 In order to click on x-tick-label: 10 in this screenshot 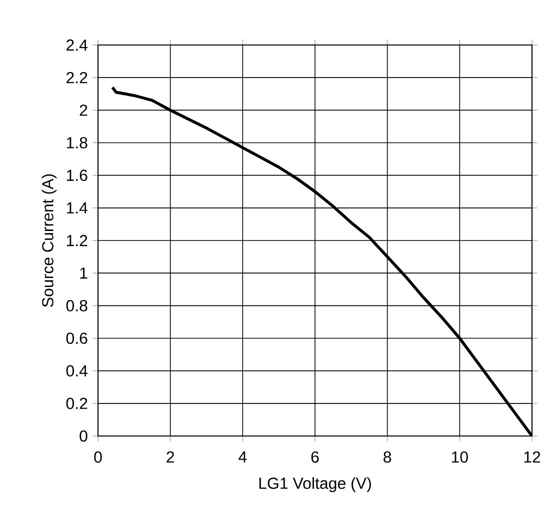, I will do `click(460, 457)`.